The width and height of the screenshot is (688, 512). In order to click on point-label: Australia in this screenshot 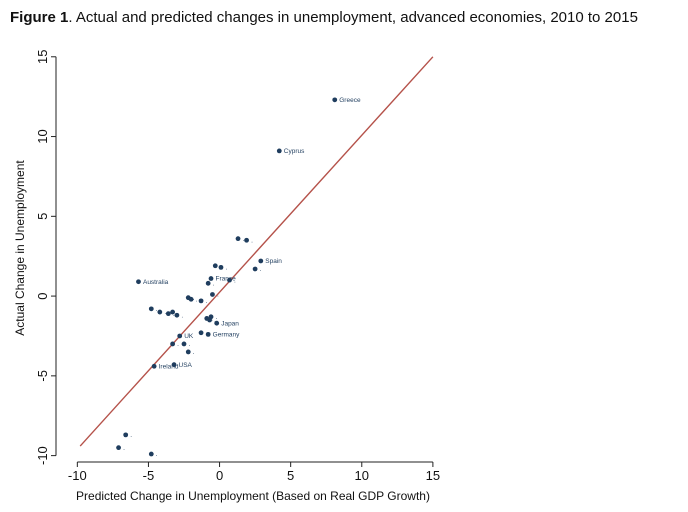, I will do `click(156, 282)`.